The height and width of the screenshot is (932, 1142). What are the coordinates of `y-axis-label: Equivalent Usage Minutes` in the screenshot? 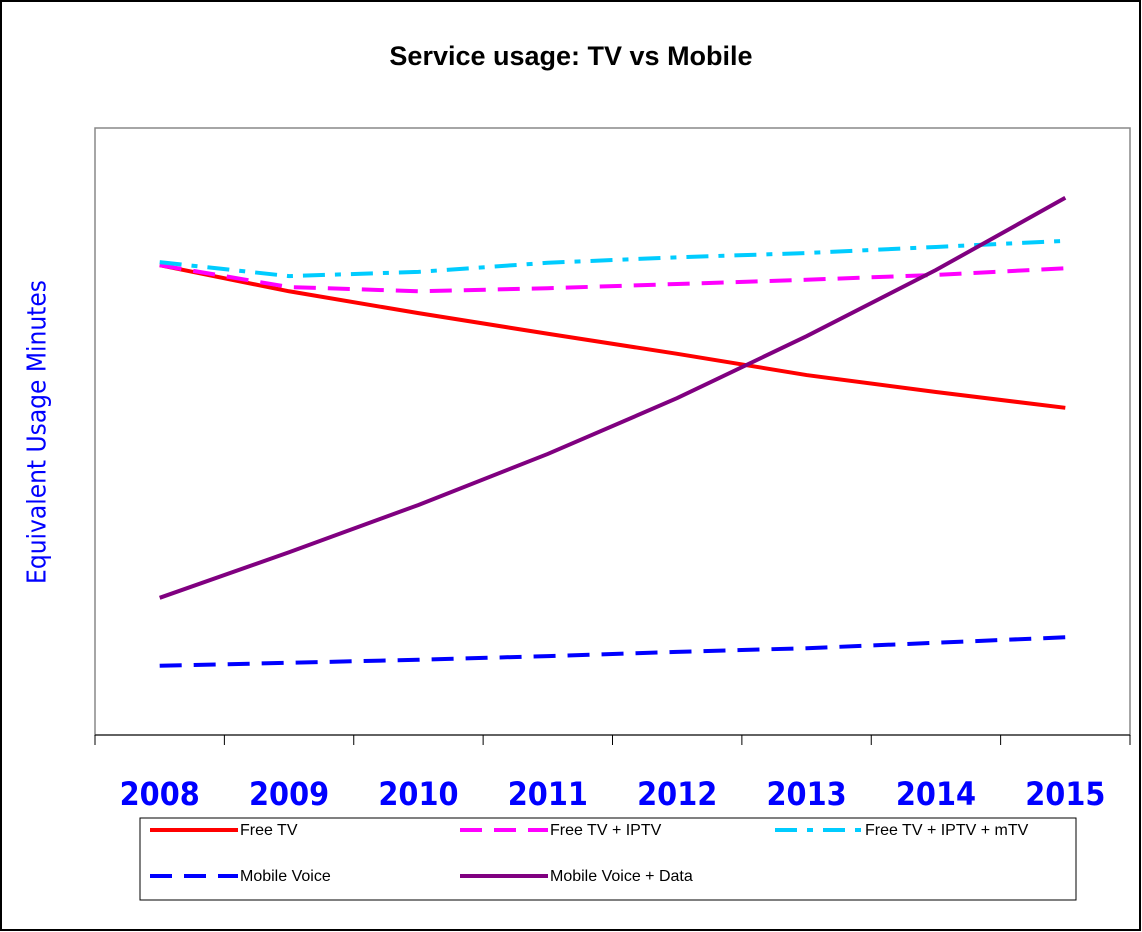 It's located at (38, 432).